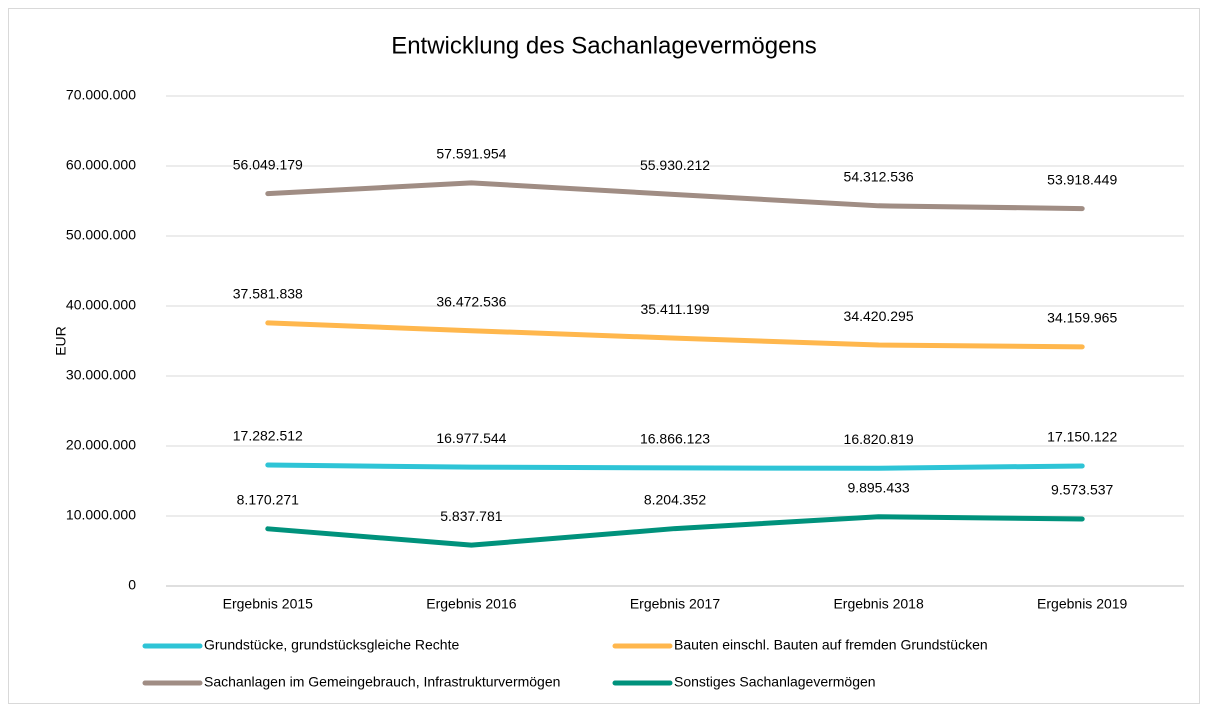 This screenshot has width=1208, height=704. I want to click on data-label: 35.411.199, so click(674, 309).